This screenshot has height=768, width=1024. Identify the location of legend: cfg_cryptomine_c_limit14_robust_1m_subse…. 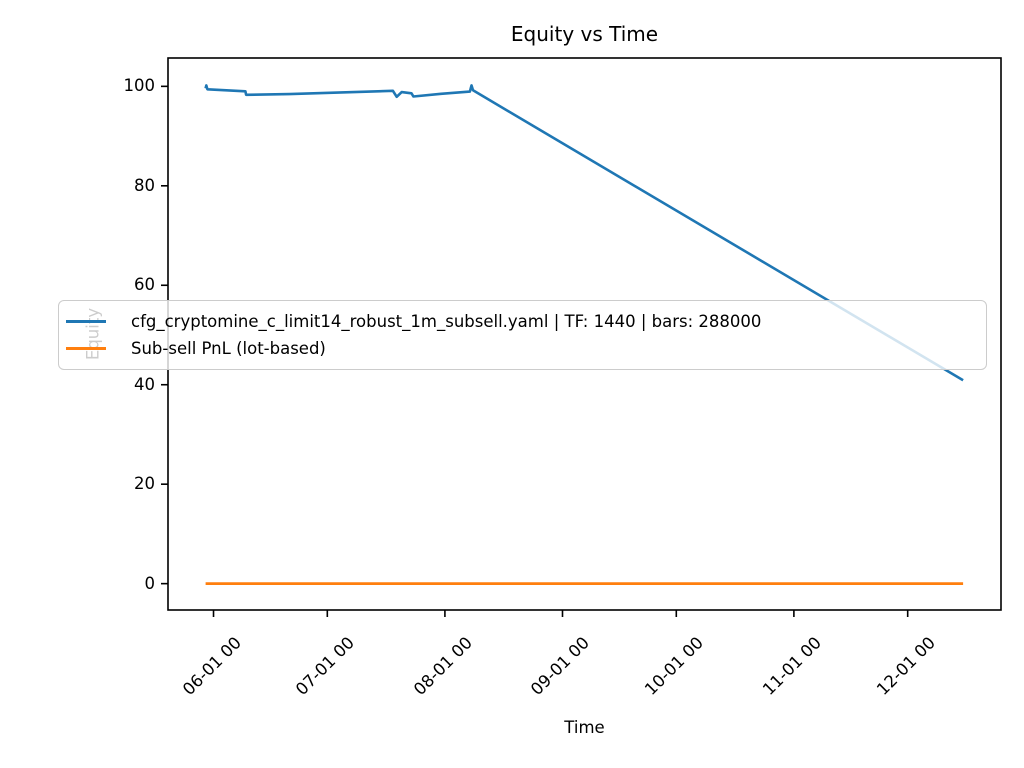
(522, 335).